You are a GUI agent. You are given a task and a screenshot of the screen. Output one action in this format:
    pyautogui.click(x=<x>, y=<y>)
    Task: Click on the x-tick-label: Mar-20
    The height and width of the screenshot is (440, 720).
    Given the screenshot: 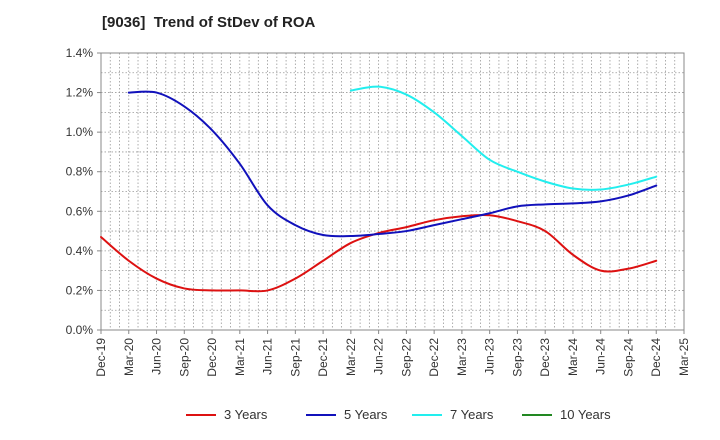 What is the action you would take?
    pyautogui.click(x=129, y=357)
    